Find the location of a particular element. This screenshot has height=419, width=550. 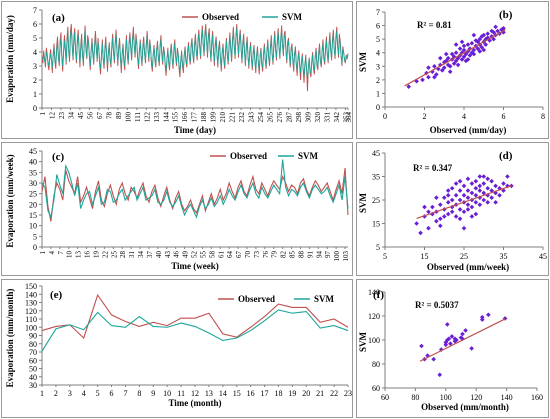

y-tick-label: 45 is located at coordinates (376, 153).